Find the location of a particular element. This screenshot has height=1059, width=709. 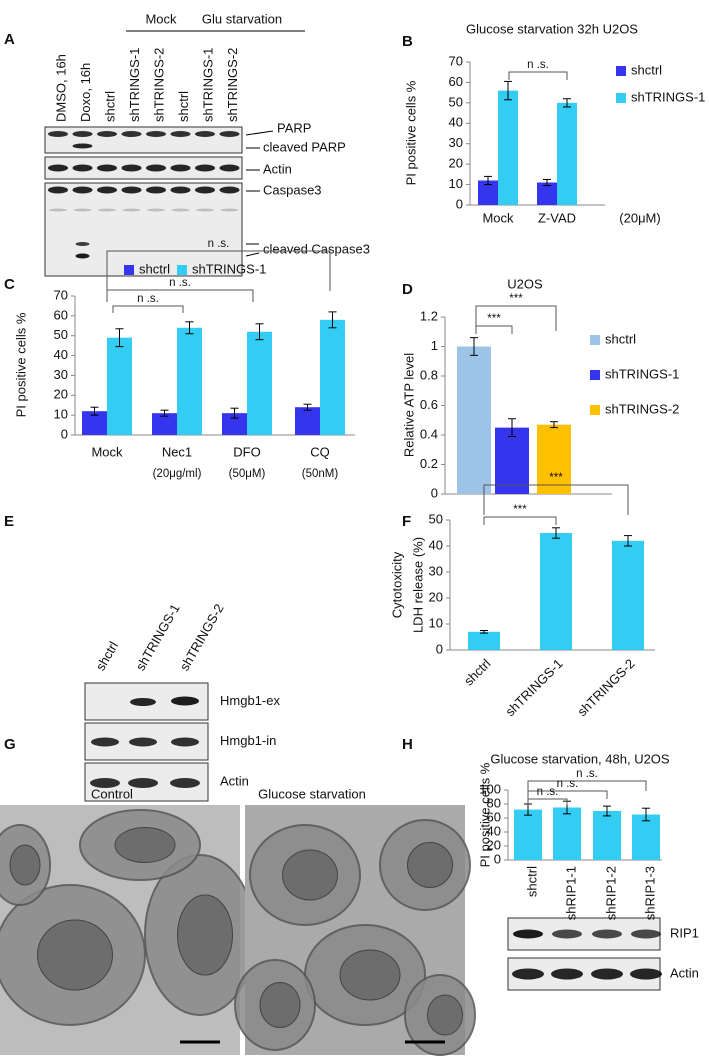

group-label: Glu starvation is located at coordinates (242, 18).